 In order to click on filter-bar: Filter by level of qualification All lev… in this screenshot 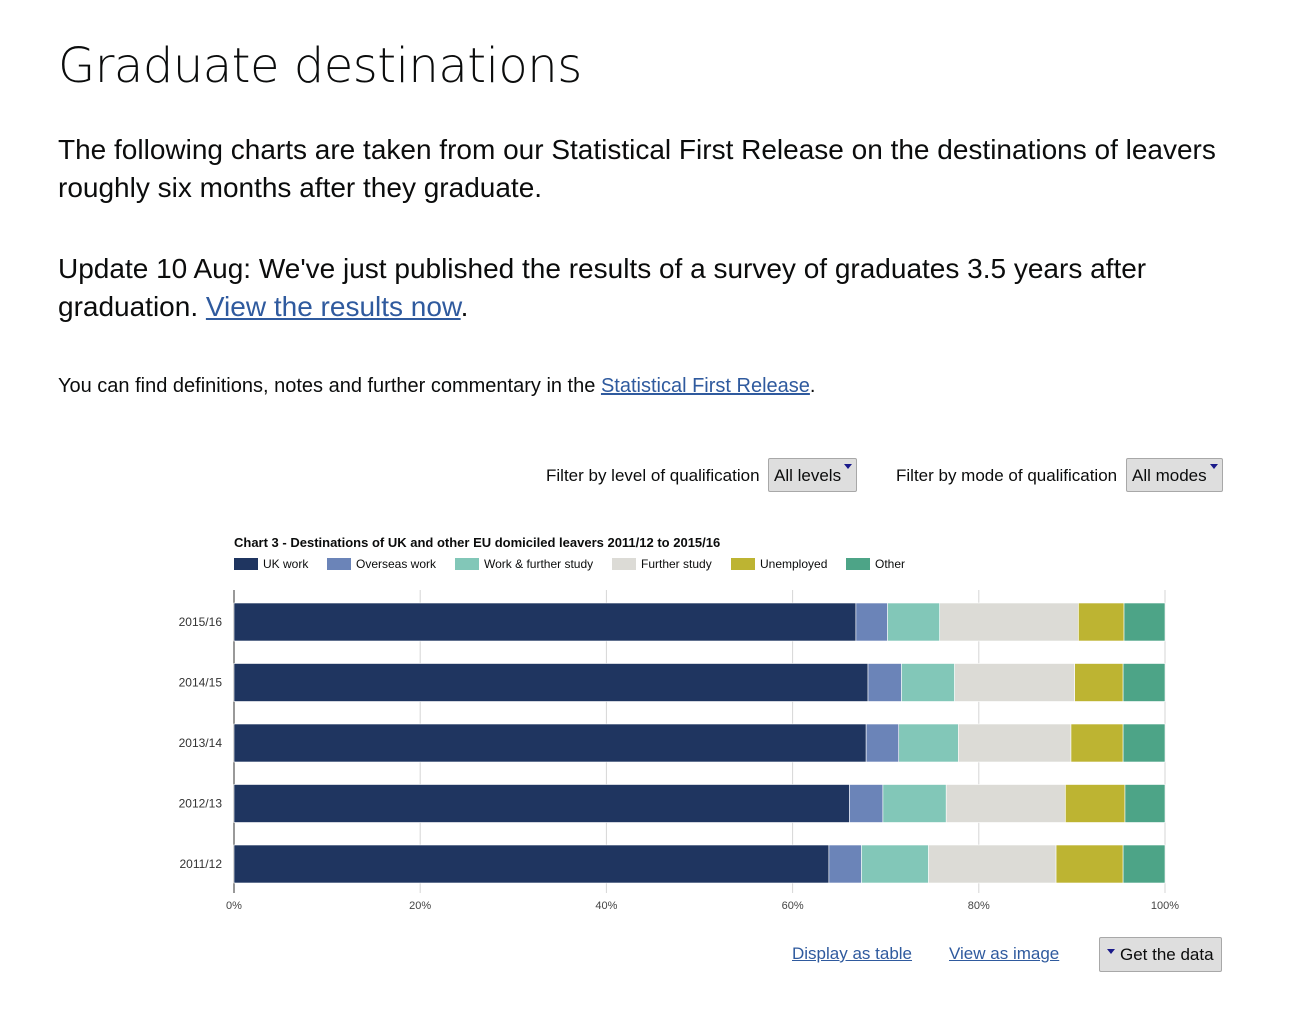, I will do `click(646, 476)`.